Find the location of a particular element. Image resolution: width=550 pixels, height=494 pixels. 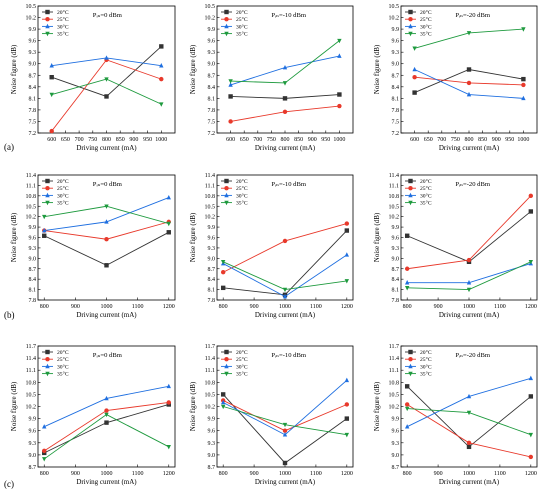

y-tick-label: 10.2 is located at coordinates (210, 218).